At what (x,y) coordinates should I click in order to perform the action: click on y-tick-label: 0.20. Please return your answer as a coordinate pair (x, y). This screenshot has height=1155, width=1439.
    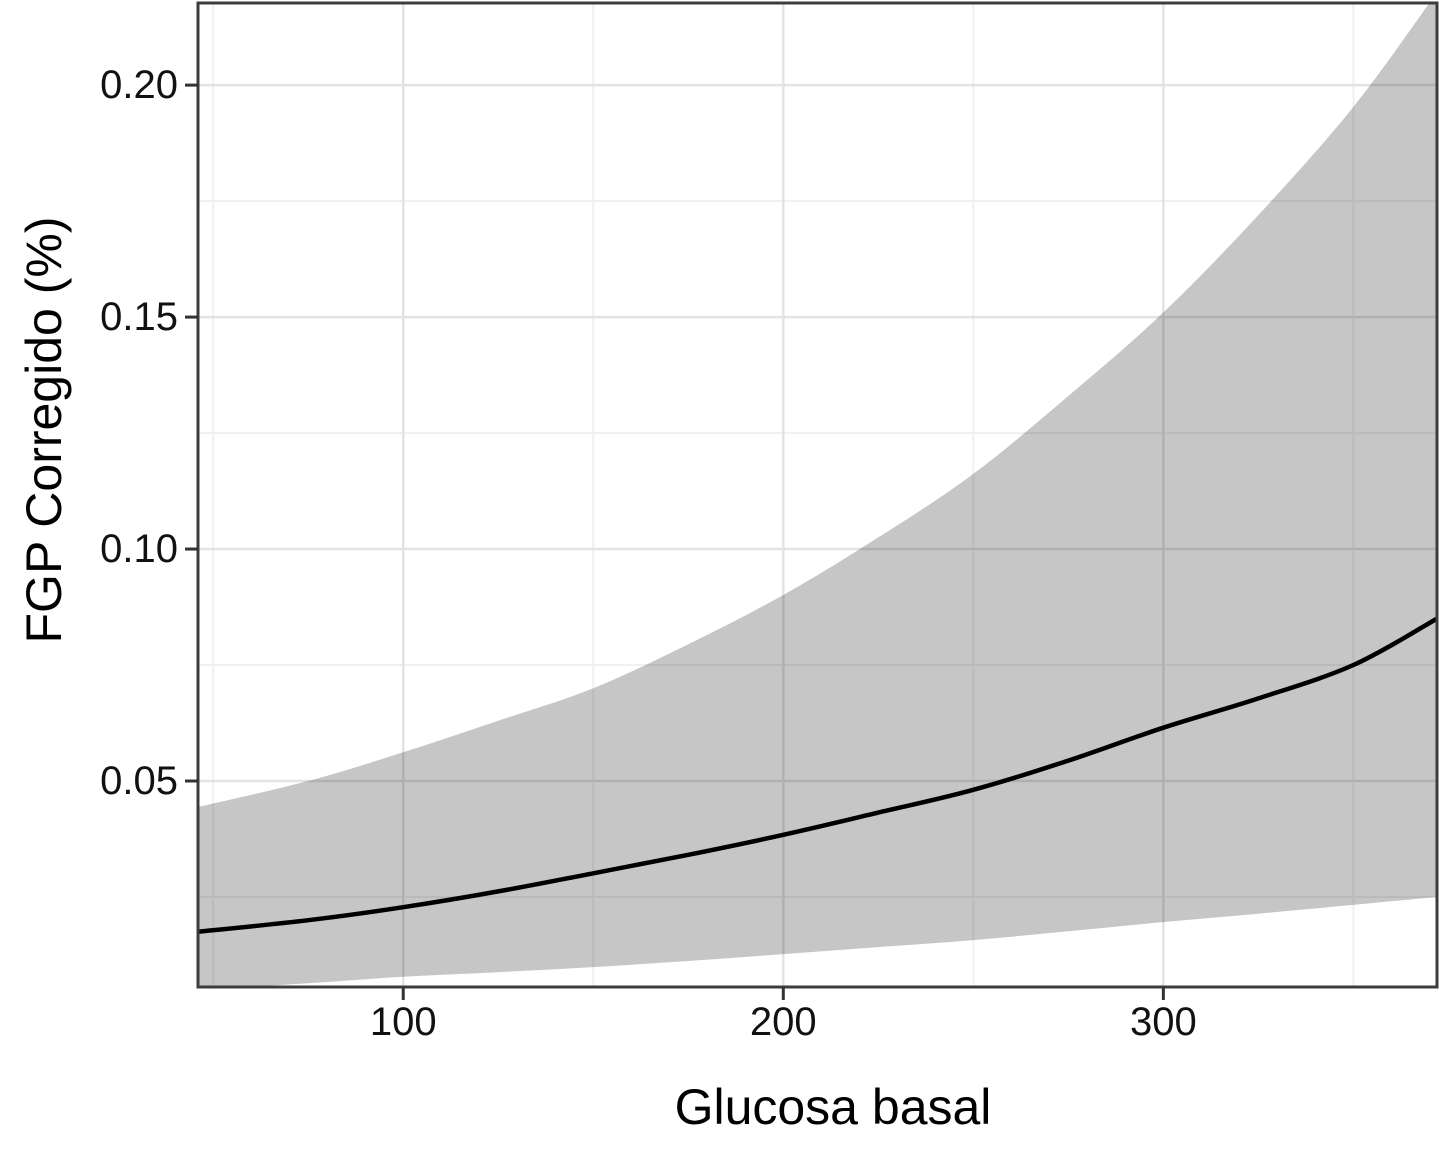
    Looking at the image, I should click on (139, 85).